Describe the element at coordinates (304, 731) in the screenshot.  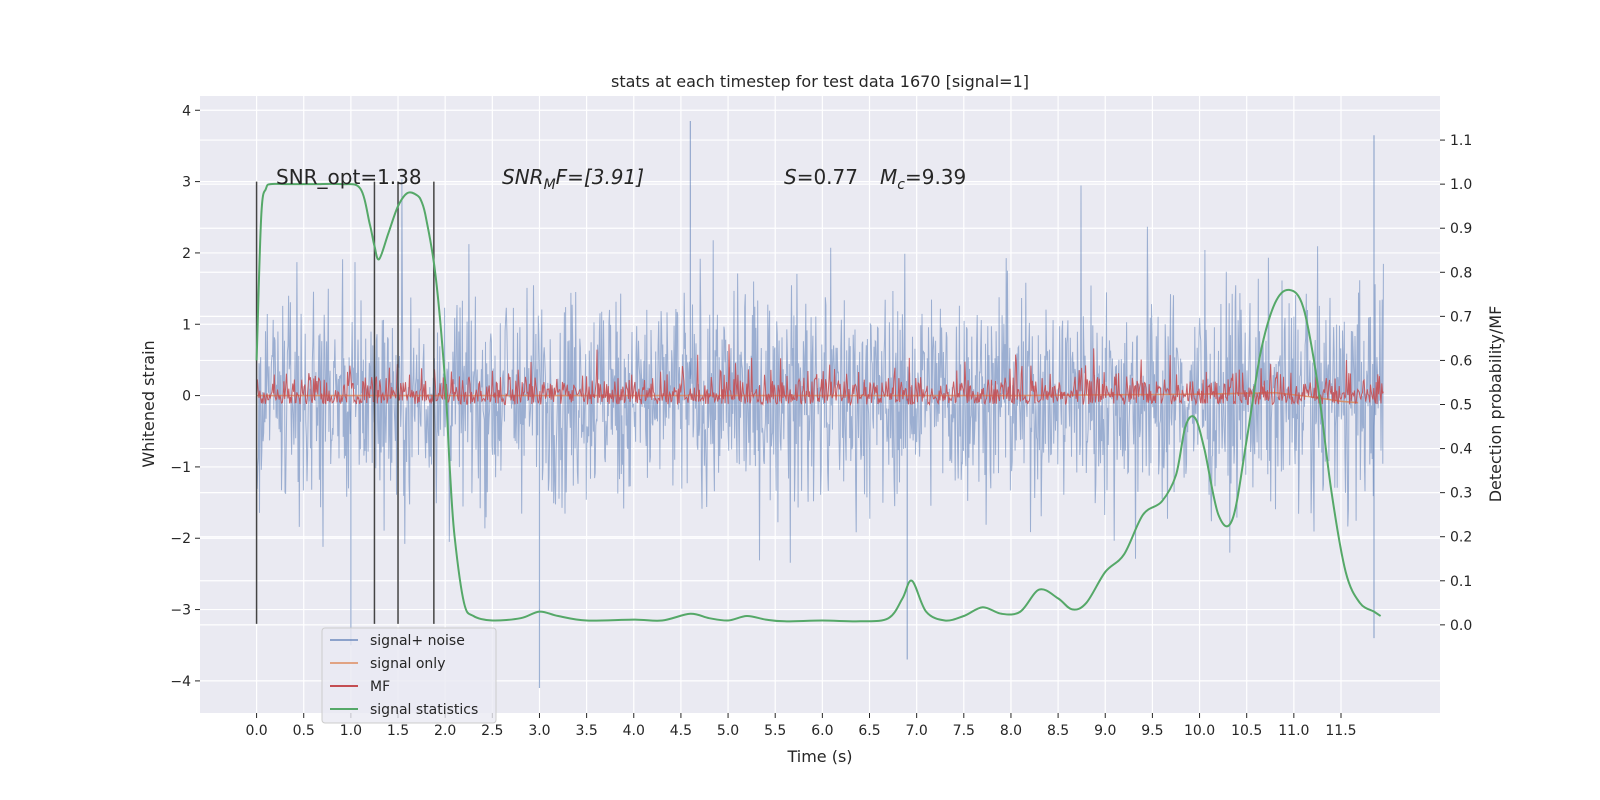
I see `x-tick-label: 0.5` at that location.